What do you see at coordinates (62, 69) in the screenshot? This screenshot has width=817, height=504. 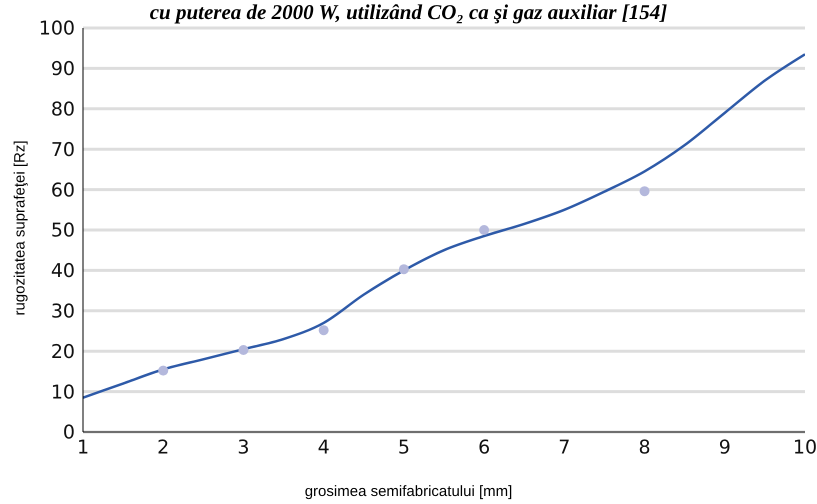 I see `y-tick-label: 90` at bounding box center [62, 69].